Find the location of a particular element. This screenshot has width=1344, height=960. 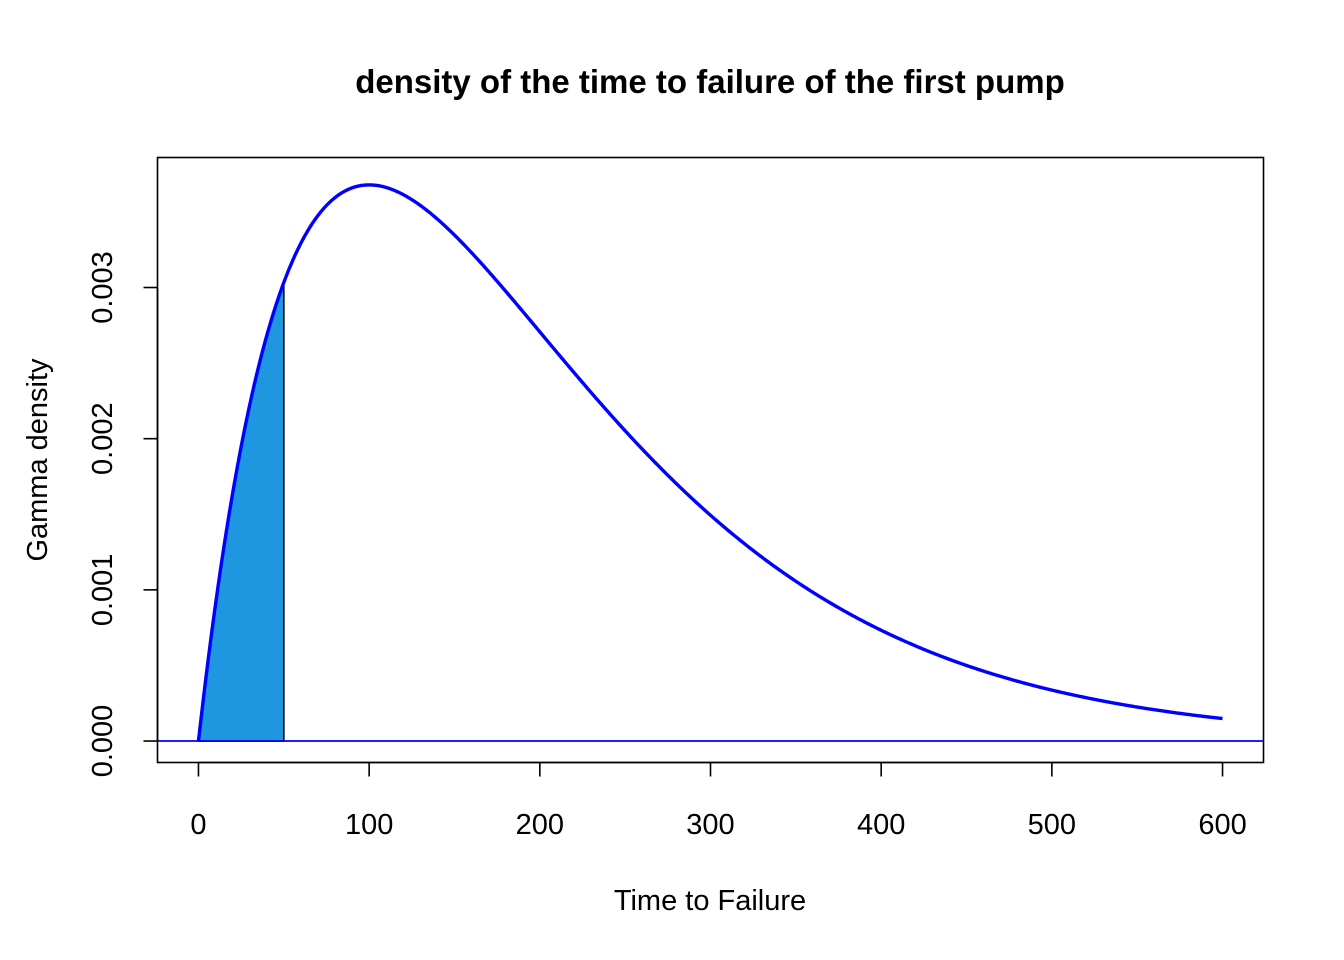

y-tick-label: 0.000 is located at coordinates (103, 741).